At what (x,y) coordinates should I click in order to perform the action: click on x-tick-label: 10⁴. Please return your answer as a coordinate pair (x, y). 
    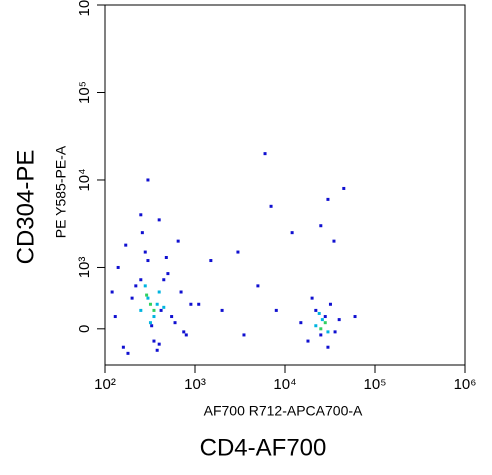
    Looking at the image, I should click on (284, 384).